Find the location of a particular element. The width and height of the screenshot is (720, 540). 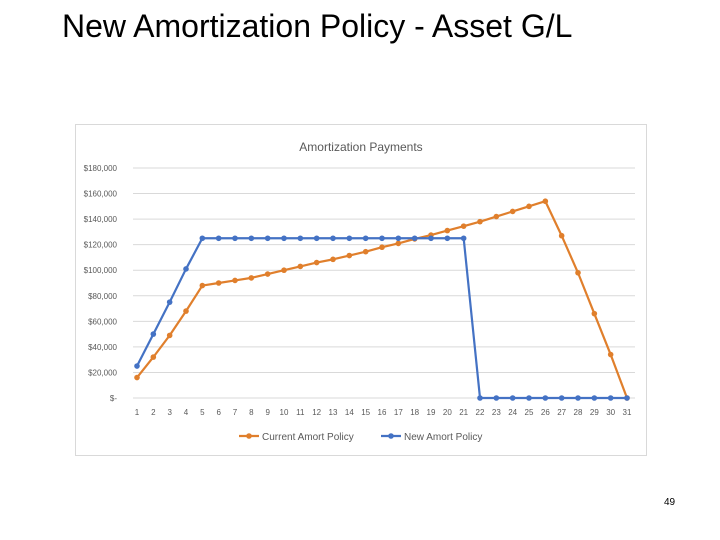

x-tick-label: 24 is located at coordinates (512, 412).